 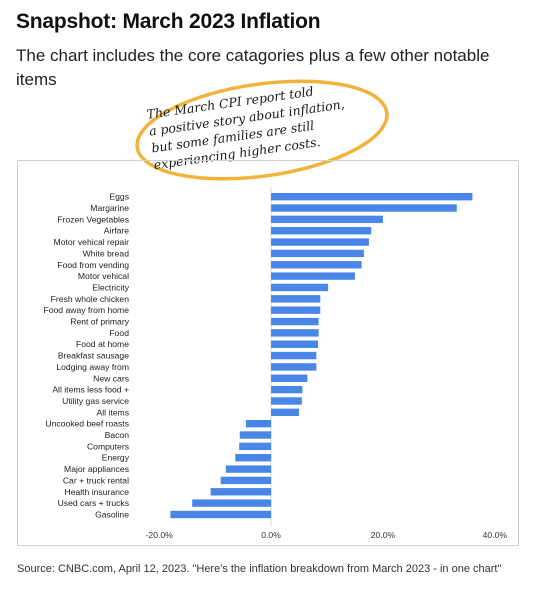 I want to click on x-tick-label: 0.0%, so click(x=271, y=535).